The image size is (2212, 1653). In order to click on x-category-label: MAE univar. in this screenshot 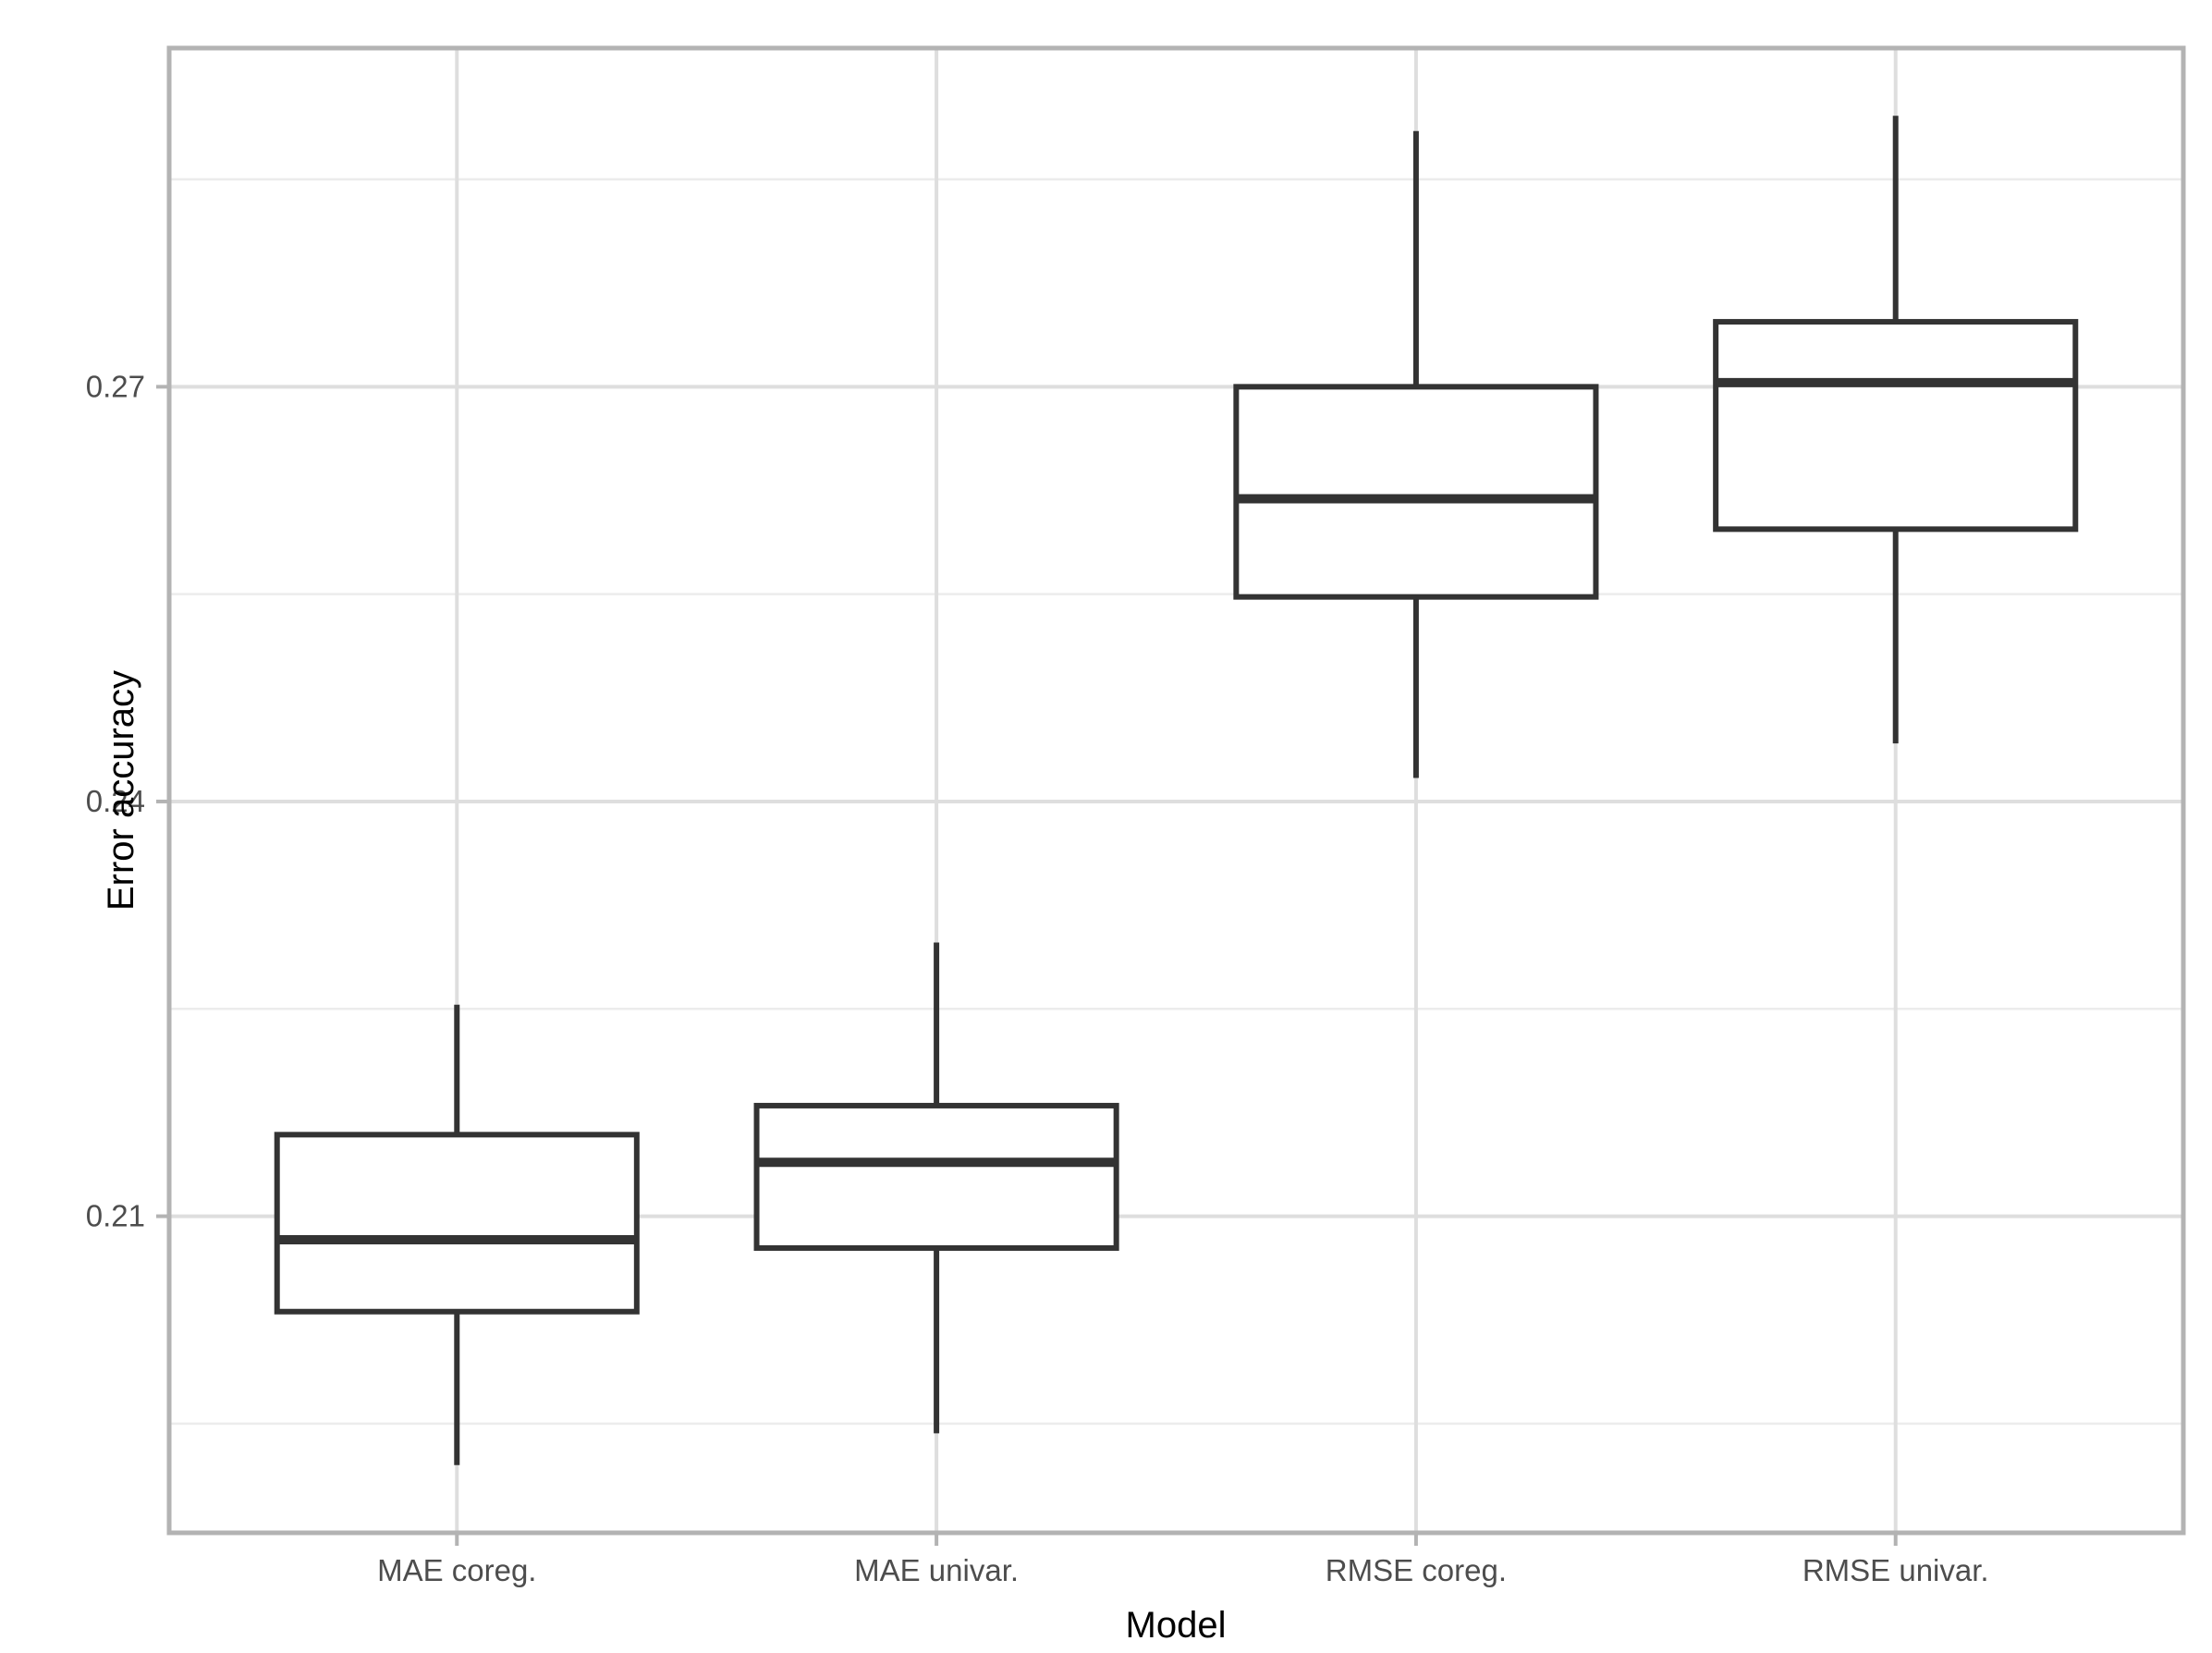, I will do `click(936, 1570)`.